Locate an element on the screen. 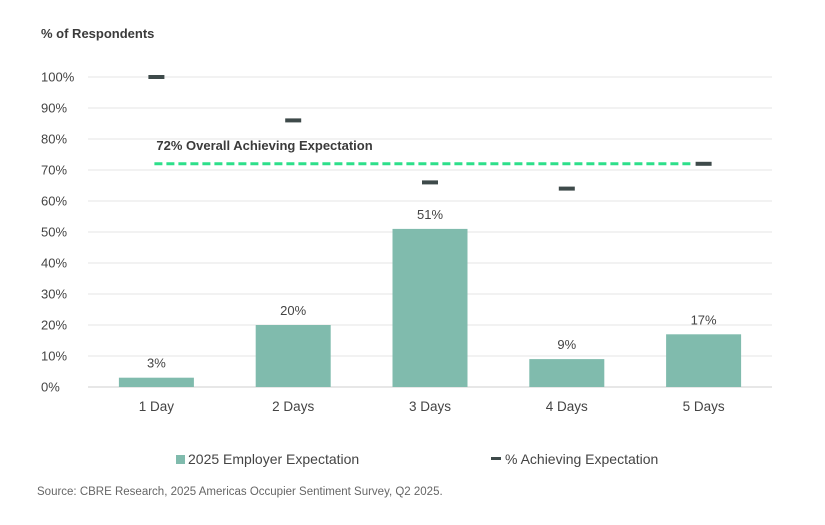  legend-item-employer-expectation: 2025 Employer Expectation is located at coordinates (267, 459).